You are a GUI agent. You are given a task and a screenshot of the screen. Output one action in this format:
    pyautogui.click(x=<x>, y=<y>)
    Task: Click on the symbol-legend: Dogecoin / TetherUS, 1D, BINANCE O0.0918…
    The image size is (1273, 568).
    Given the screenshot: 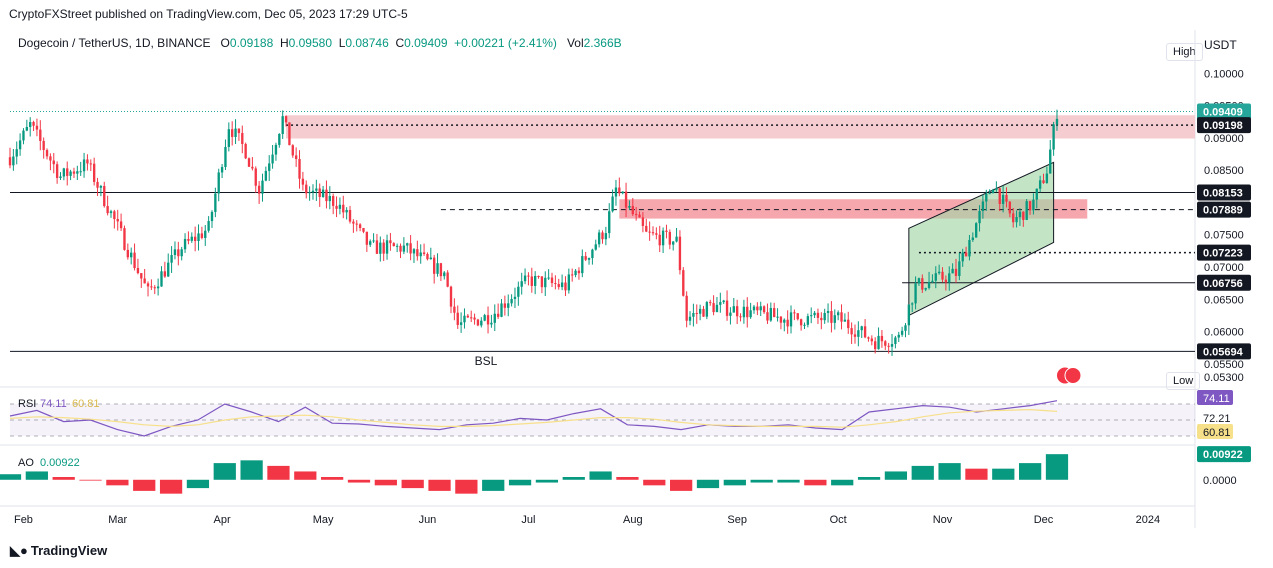 What is the action you would take?
    pyautogui.click(x=320, y=43)
    